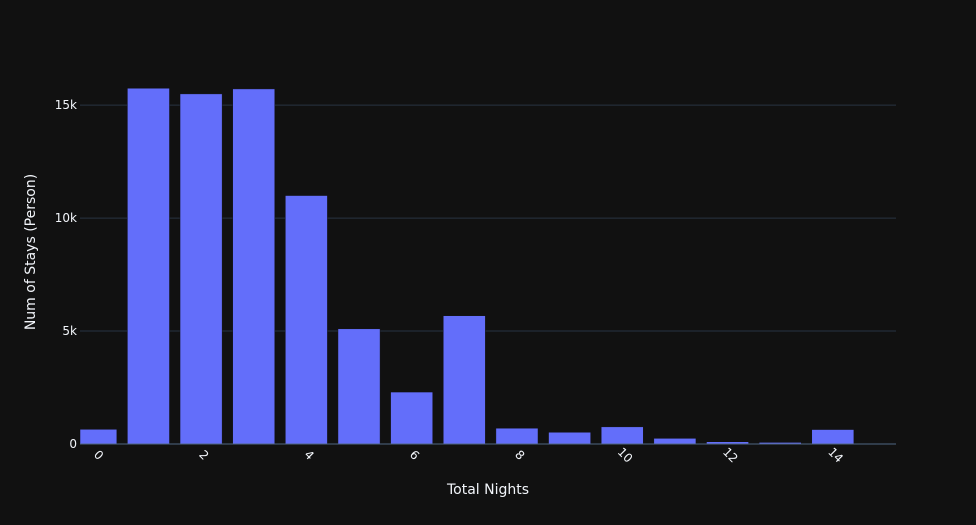  I want to click on x-tick-labels: 0 2 4 6 8 10 12 14, so click(468, 455).